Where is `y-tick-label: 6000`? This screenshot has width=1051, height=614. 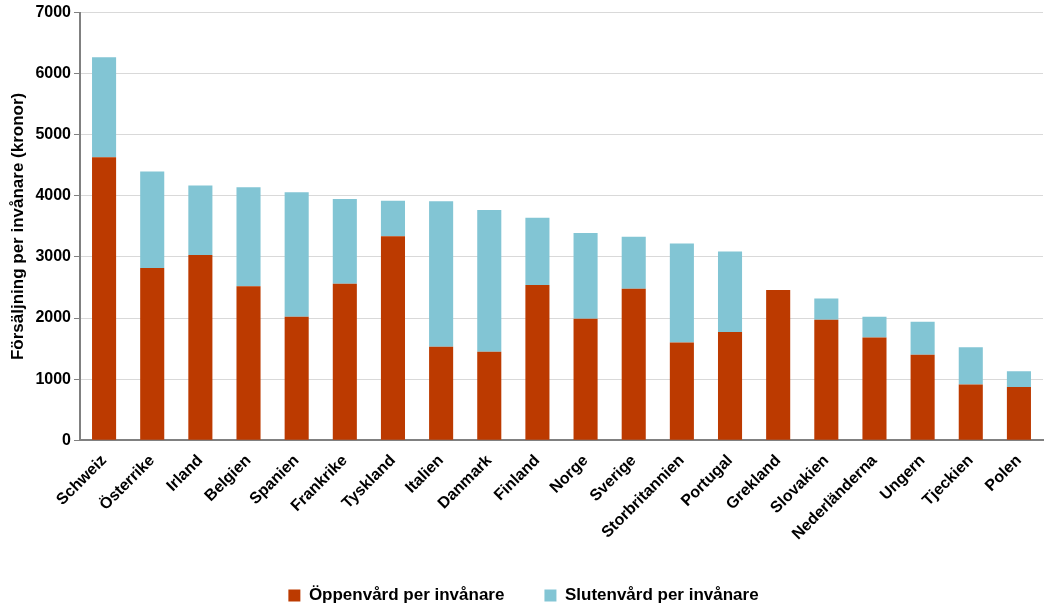
y-tick-label: 6000 is located at coordinates (53, 73).